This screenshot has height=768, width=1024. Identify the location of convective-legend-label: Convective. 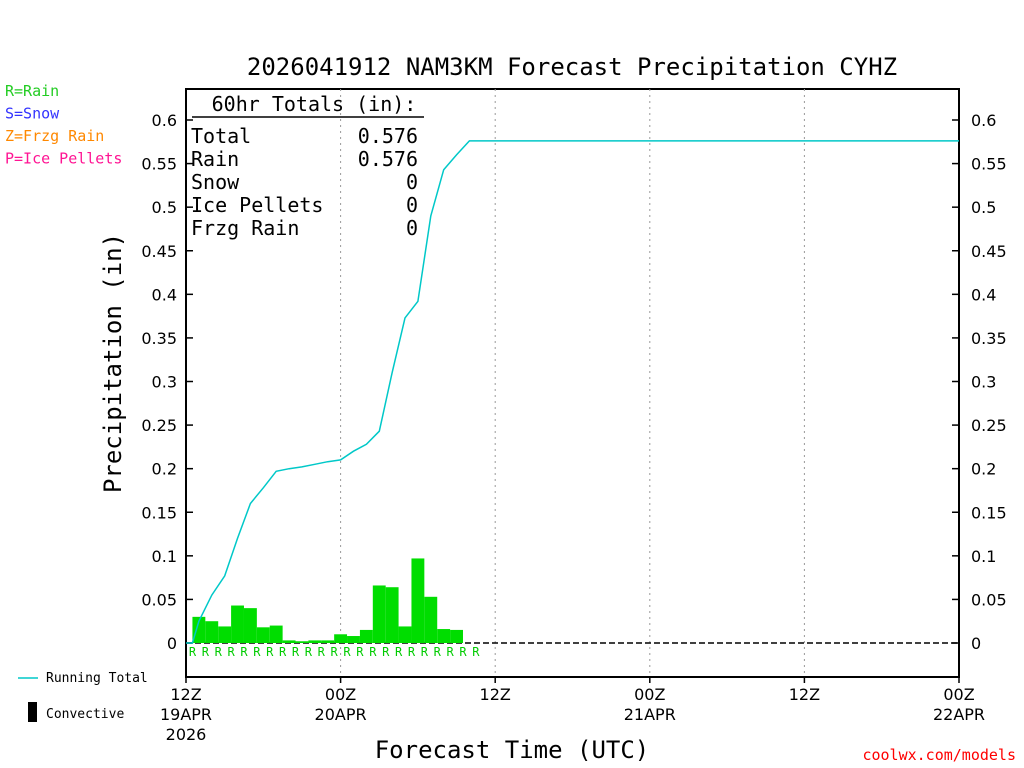
(85, 714).